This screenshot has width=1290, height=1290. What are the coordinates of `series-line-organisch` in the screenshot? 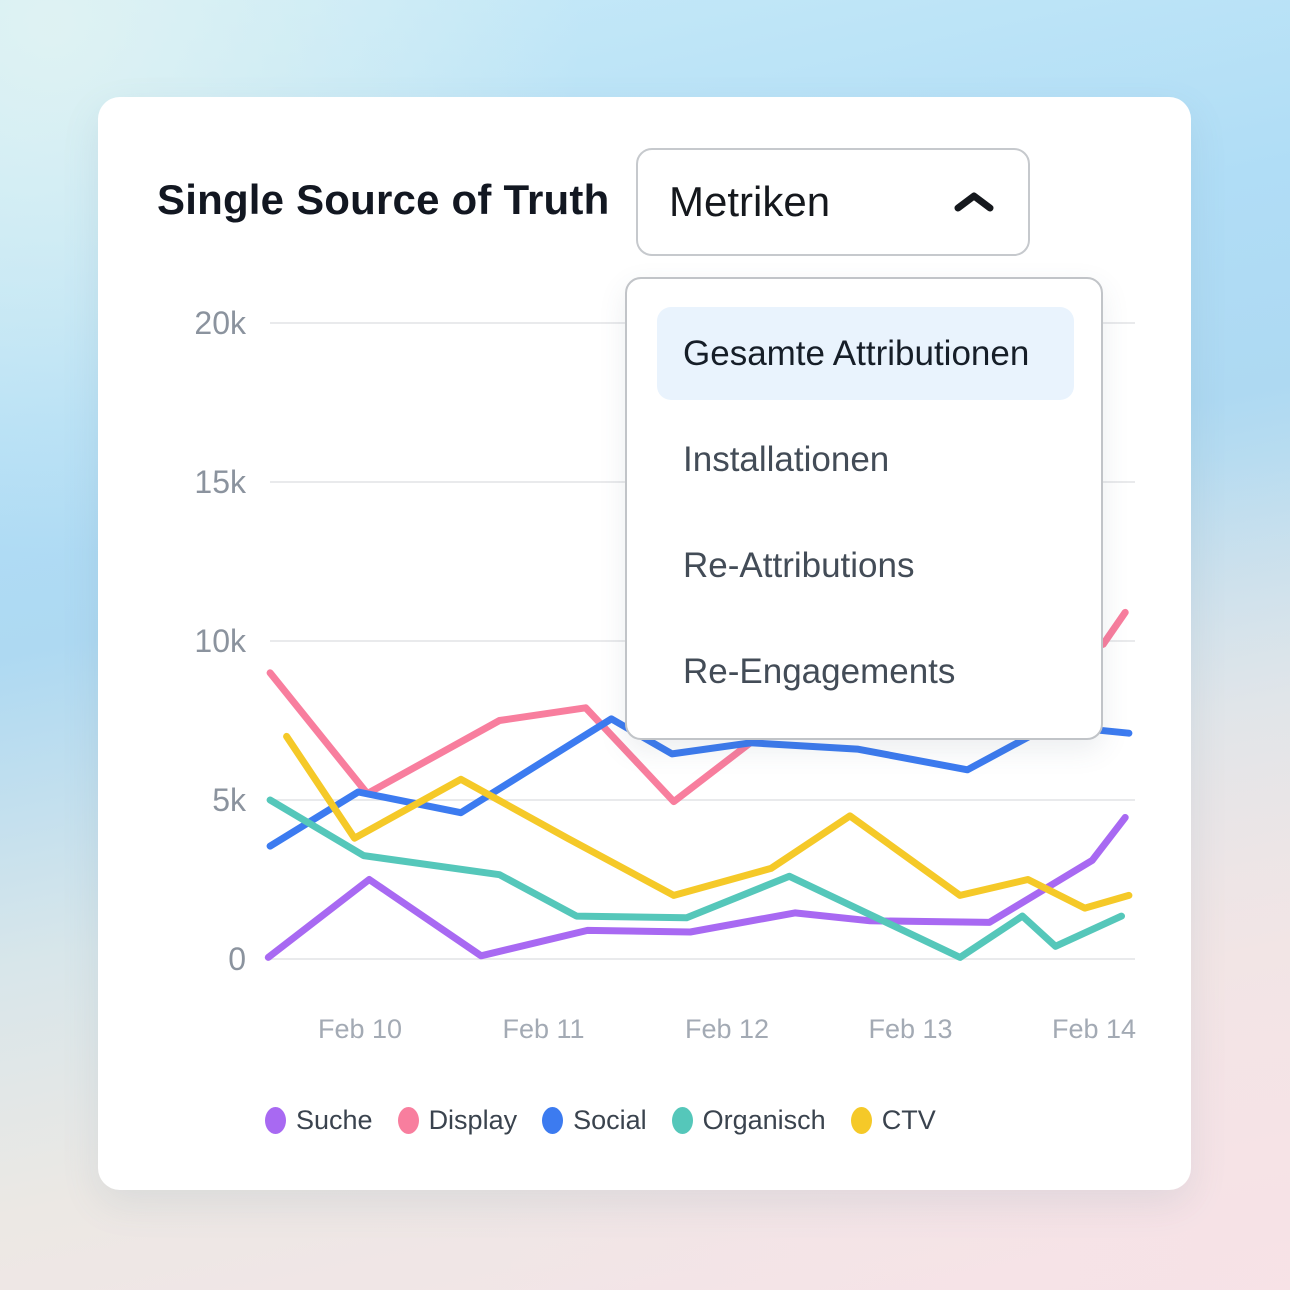 It's located at (695, 878).